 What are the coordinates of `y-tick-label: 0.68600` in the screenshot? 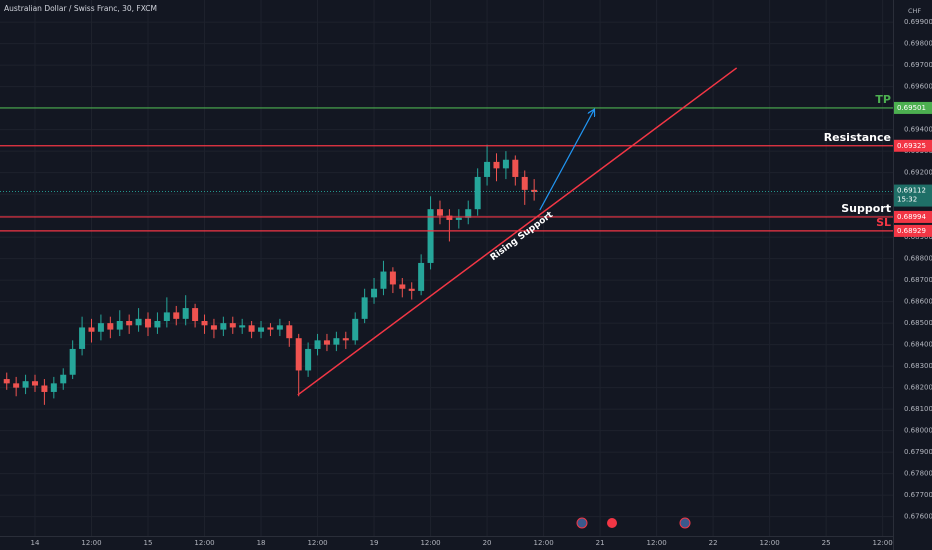 It's located at (918, 302).